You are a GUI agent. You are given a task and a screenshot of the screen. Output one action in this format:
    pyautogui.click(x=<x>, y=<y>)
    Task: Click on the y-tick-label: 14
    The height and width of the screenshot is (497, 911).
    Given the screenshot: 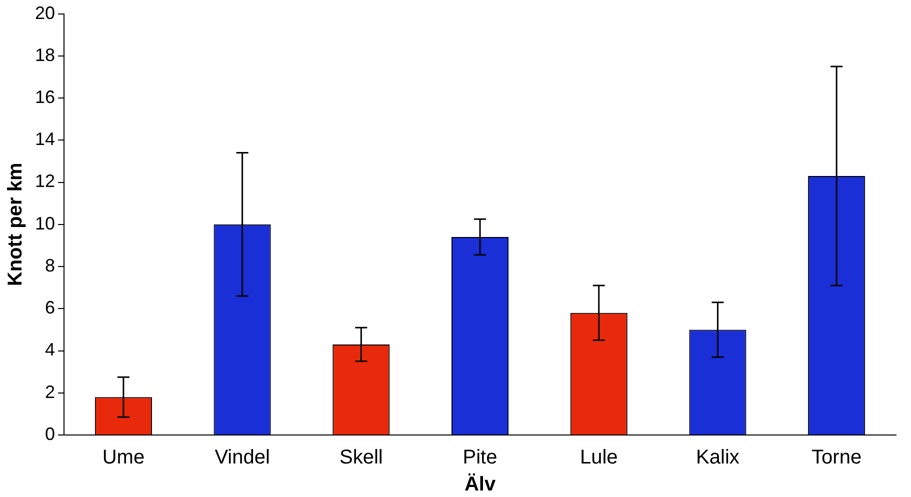 What is the action you would take?
    pyautogui.click(x=45, y=139)
    